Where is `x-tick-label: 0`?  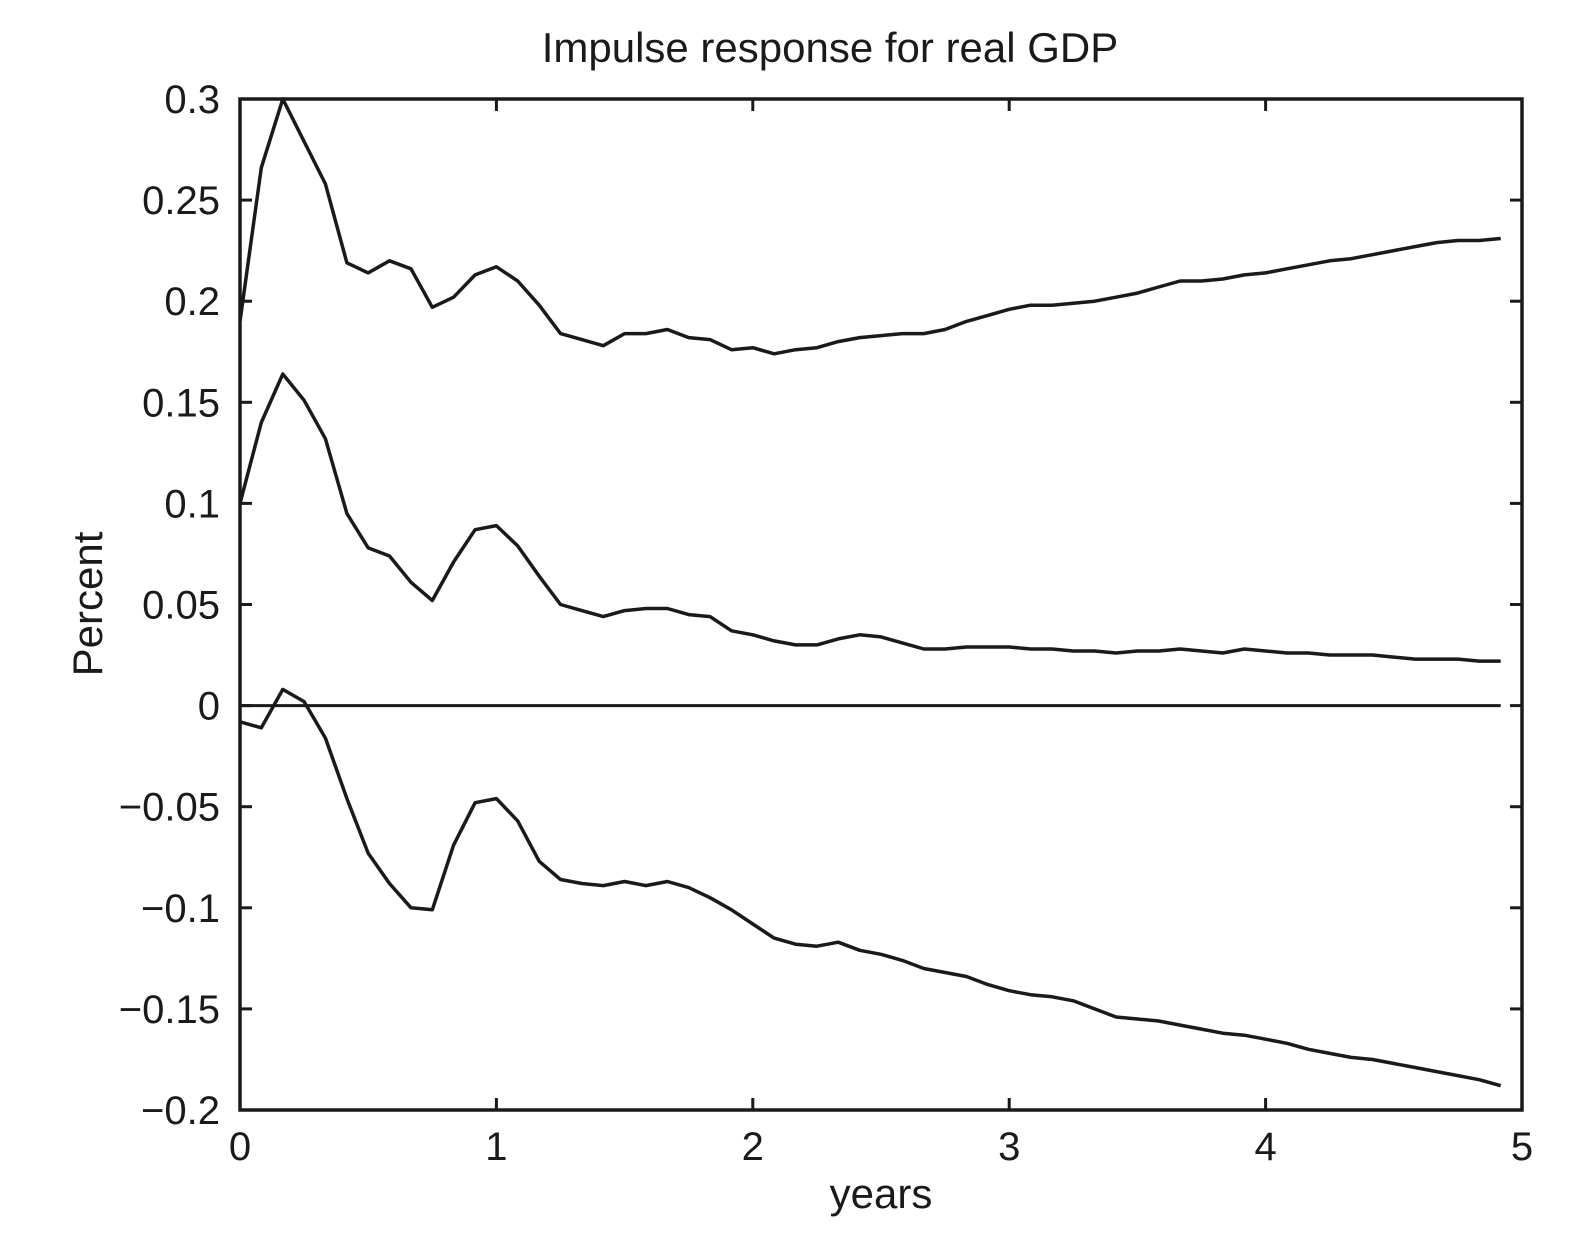 x-tick-label: 0 is located at coordinates (240, 1147).